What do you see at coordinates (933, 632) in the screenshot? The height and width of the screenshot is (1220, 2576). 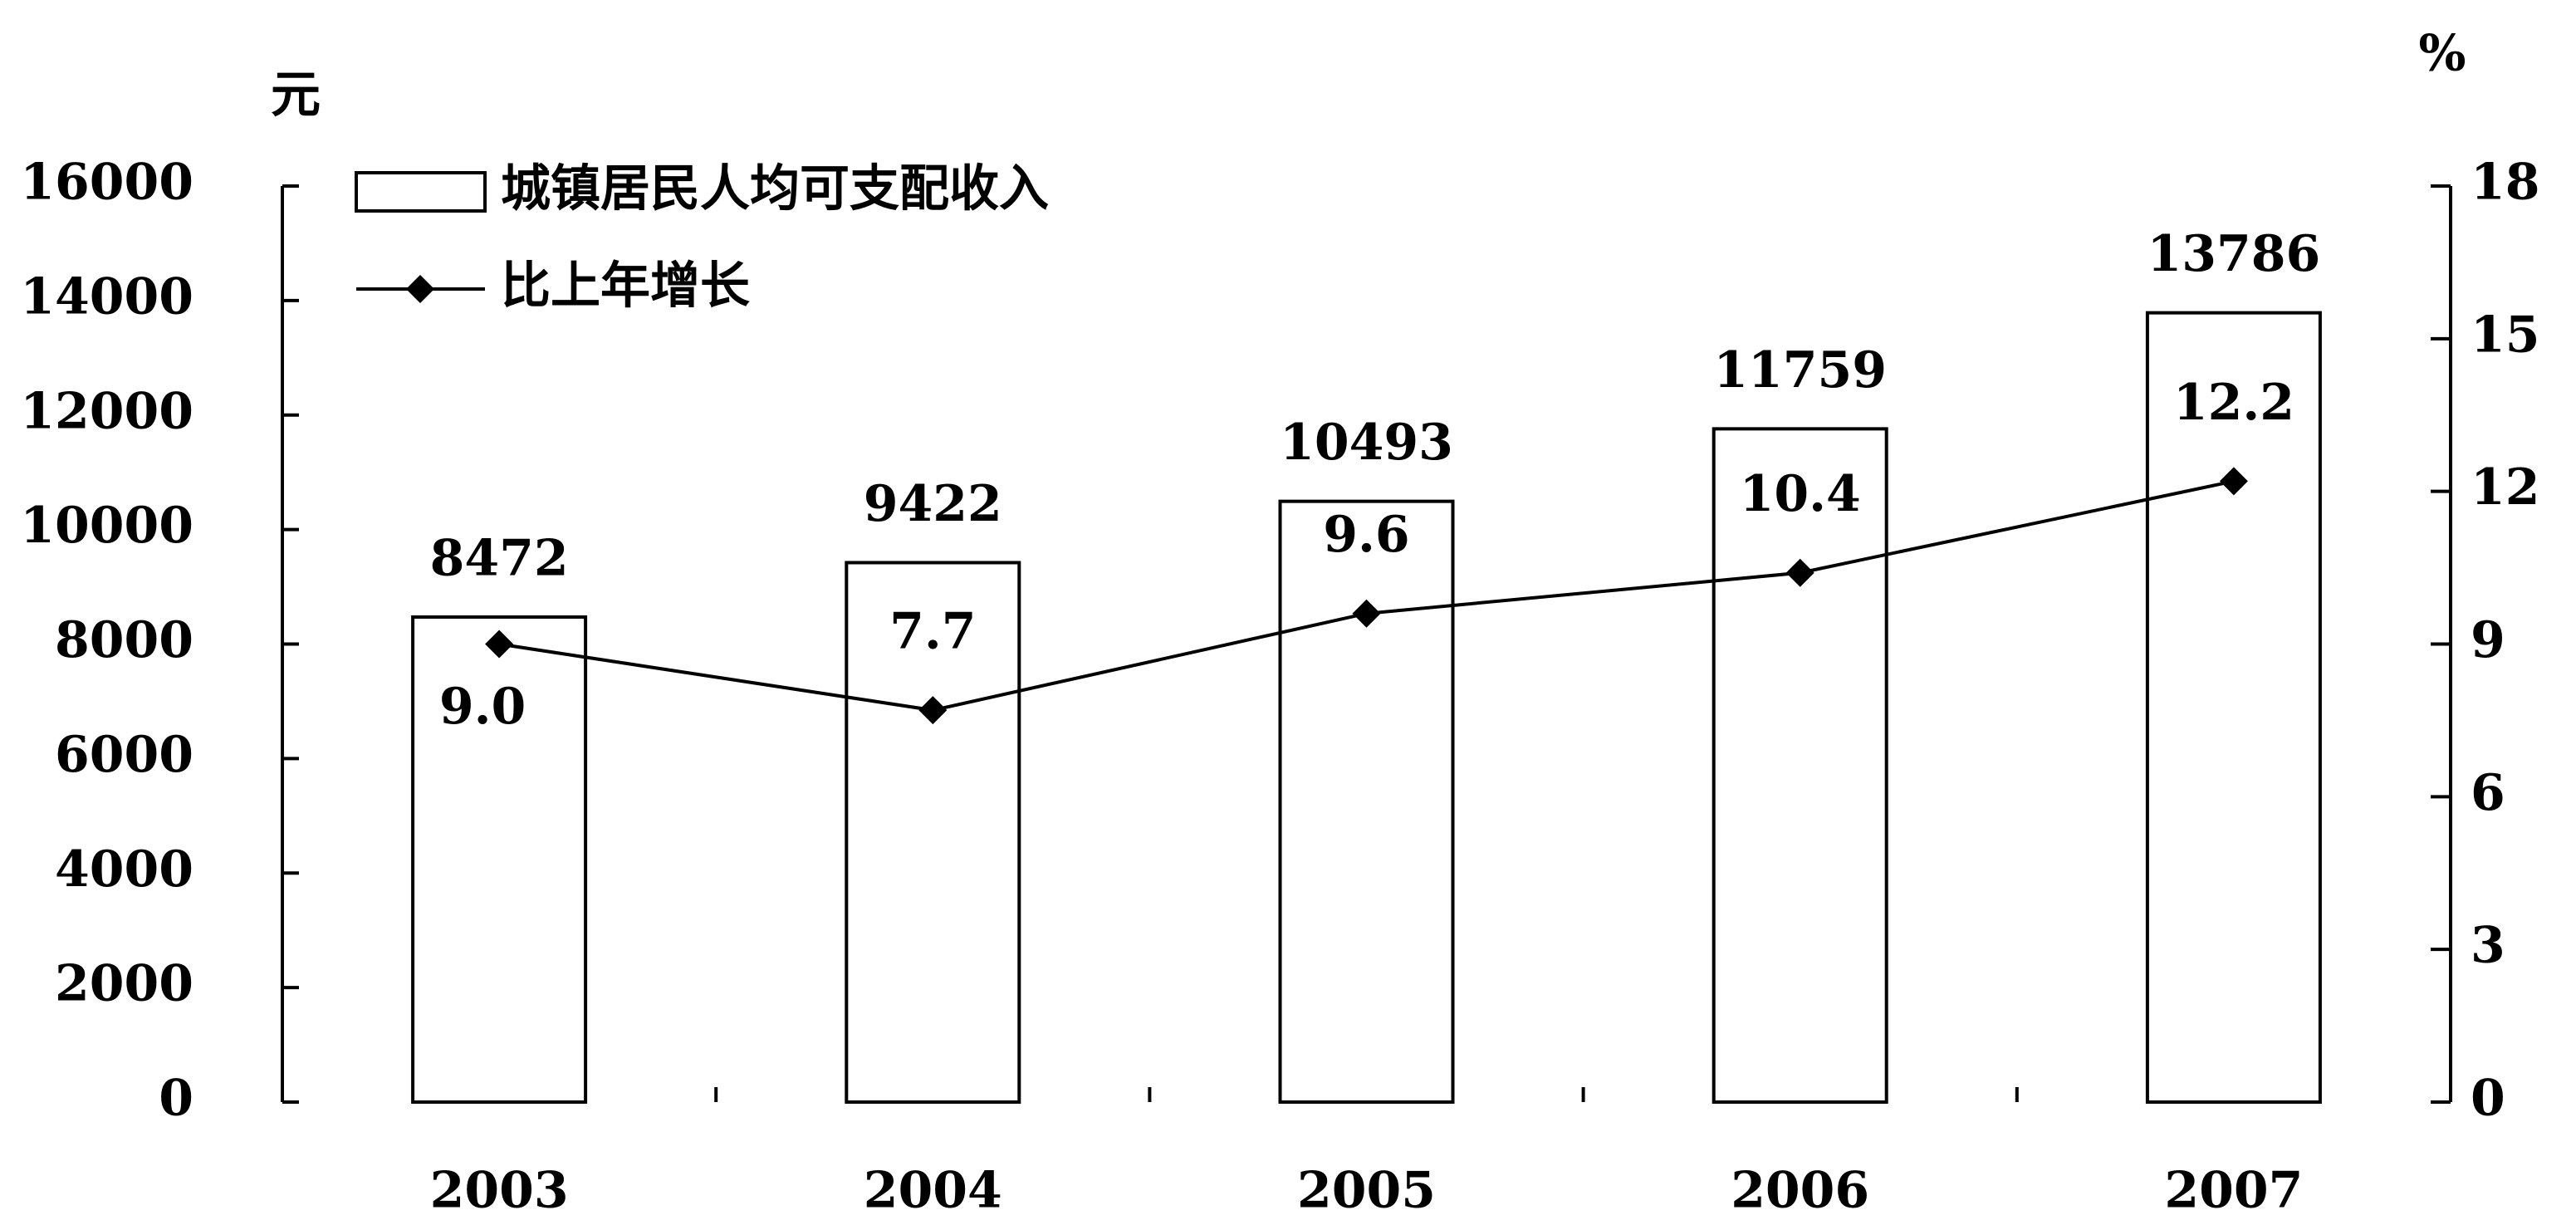 I see `line-value-label: 7.7` at bounding box center [933, 632].